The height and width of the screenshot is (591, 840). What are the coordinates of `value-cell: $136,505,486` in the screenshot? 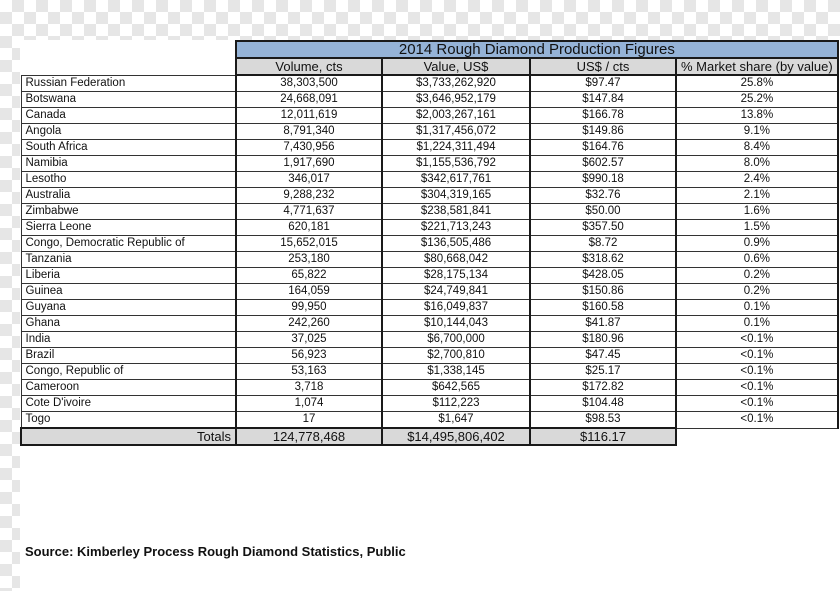 It's located at (456, 243).